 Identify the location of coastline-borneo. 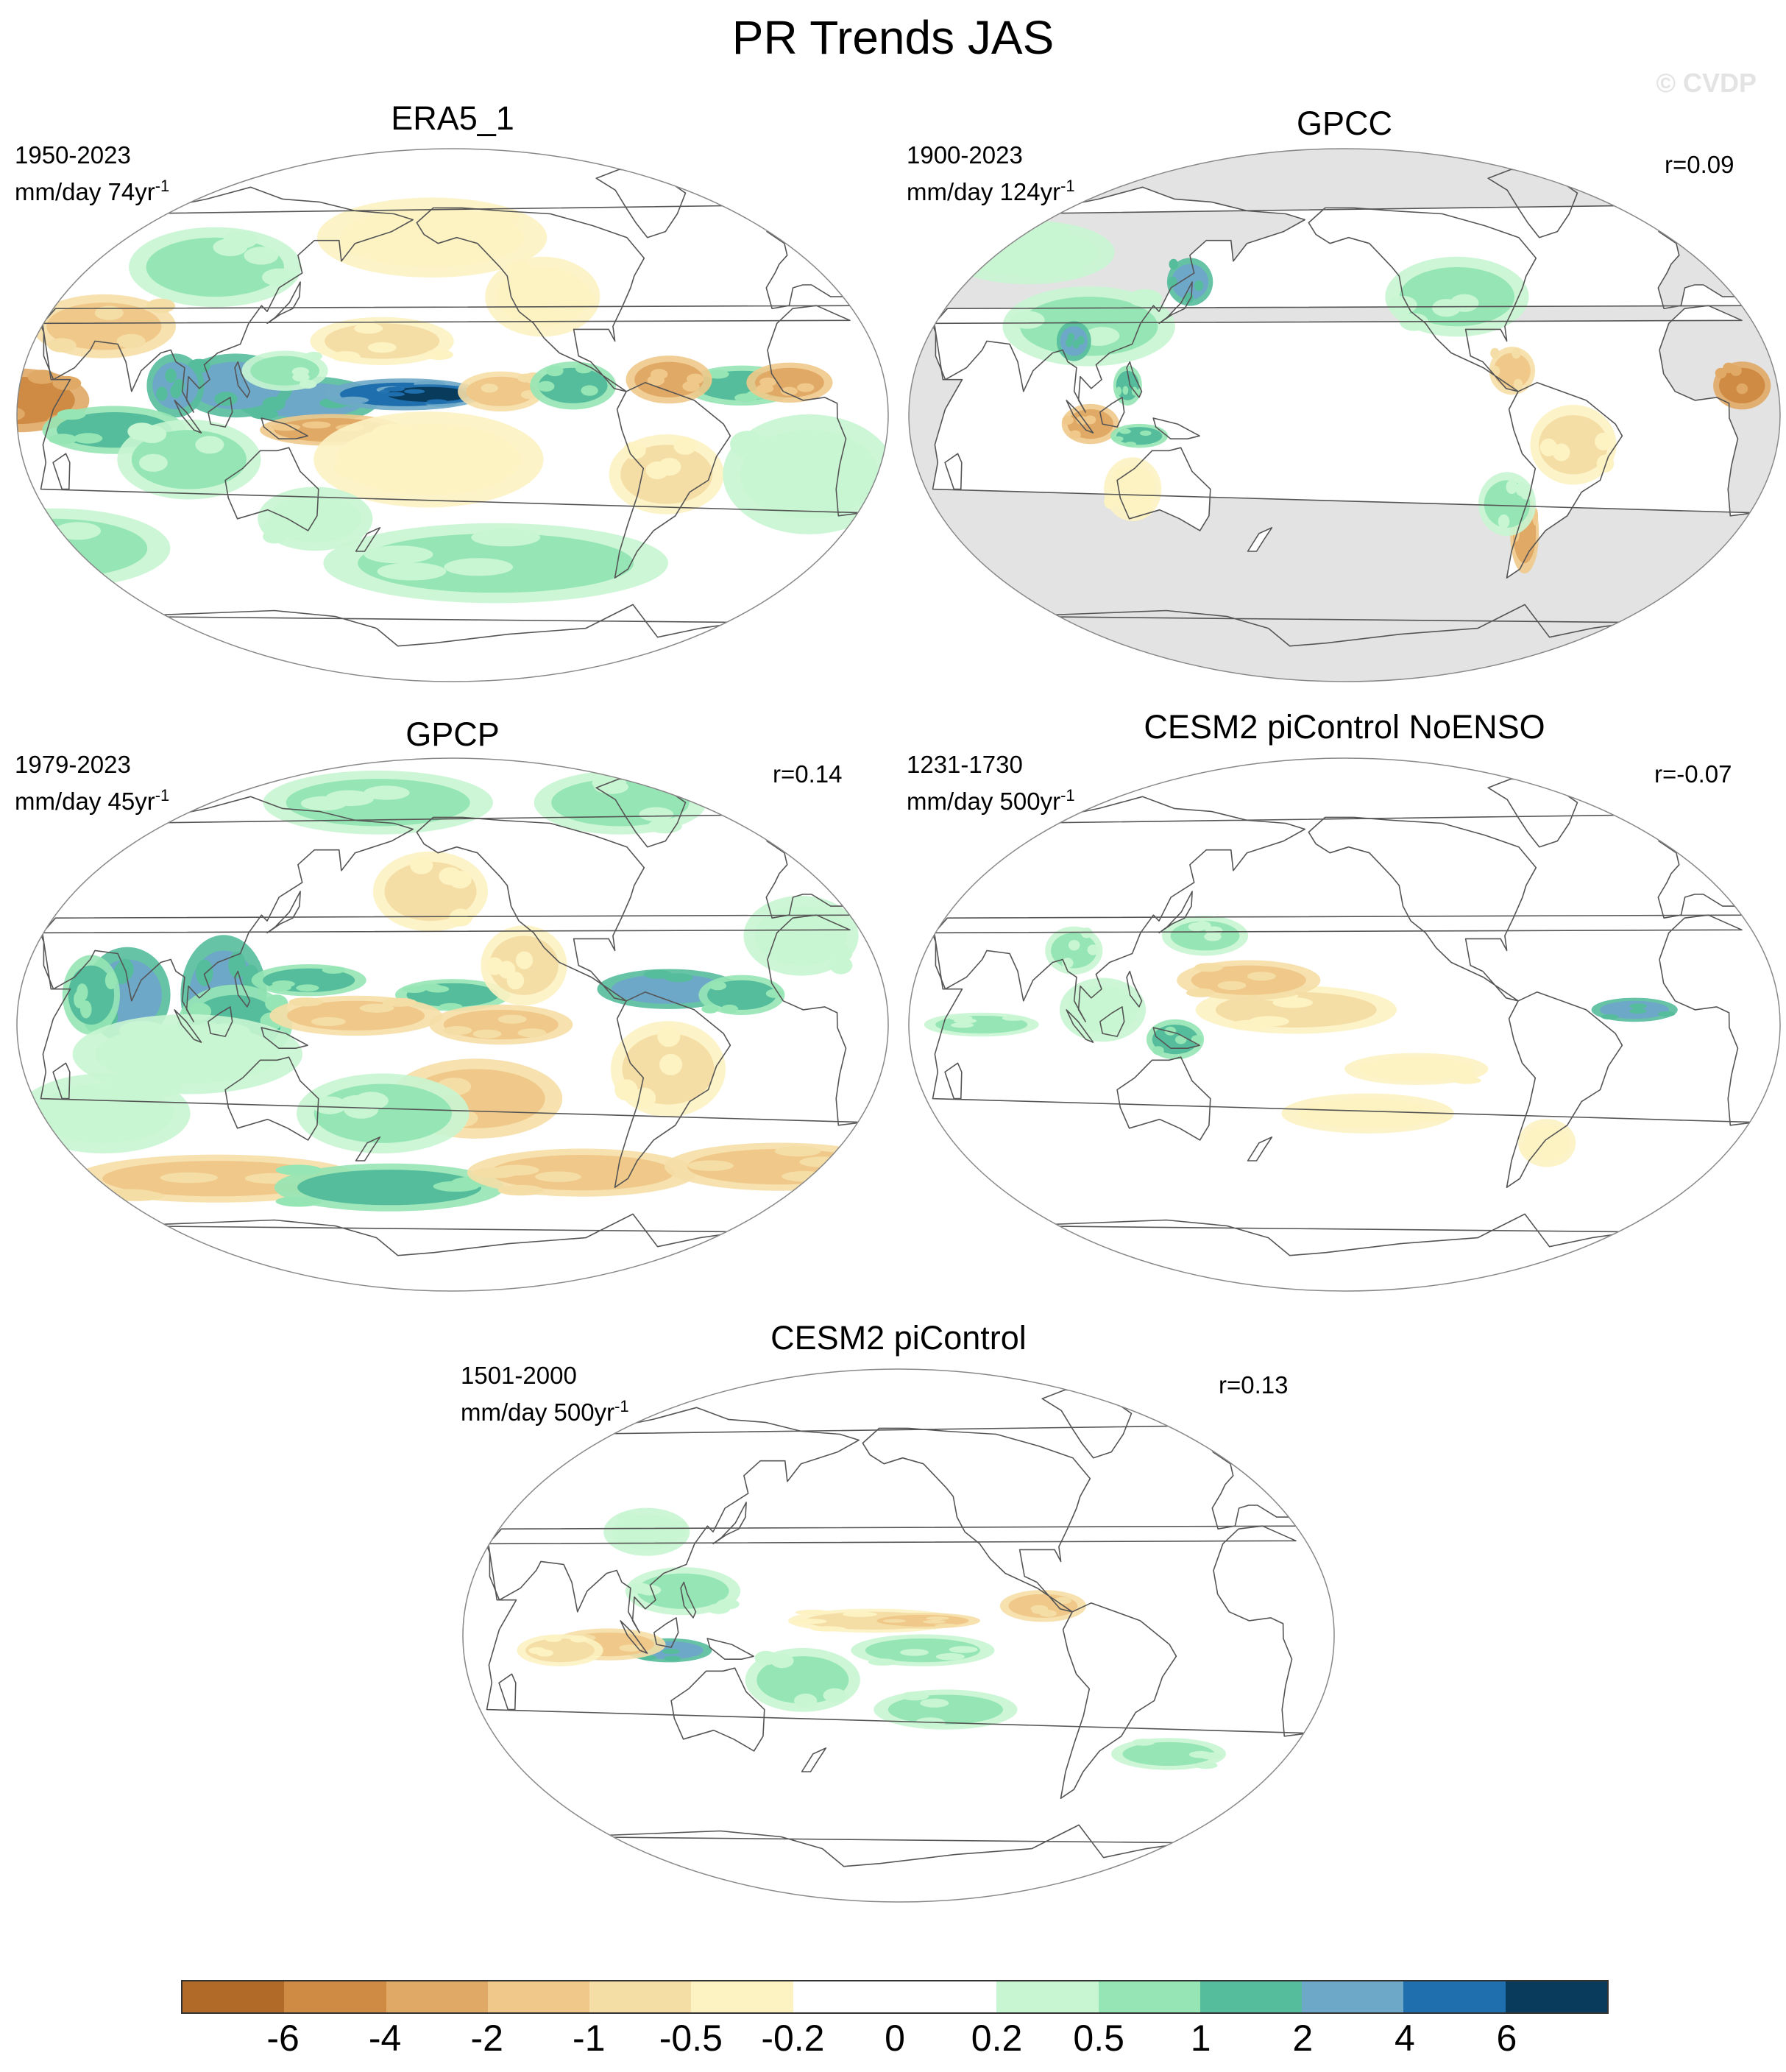
(1112, 1022).